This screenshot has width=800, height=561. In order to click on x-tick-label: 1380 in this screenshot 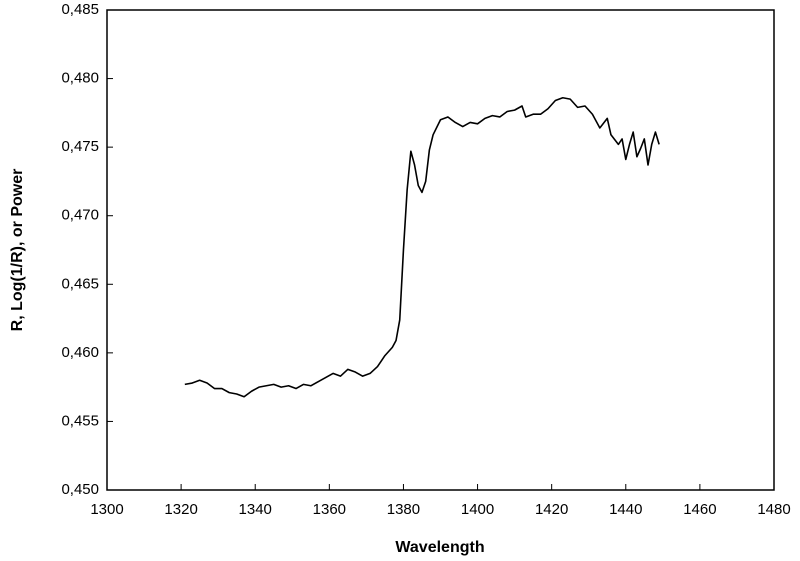, I will do `click(403, 509)`.